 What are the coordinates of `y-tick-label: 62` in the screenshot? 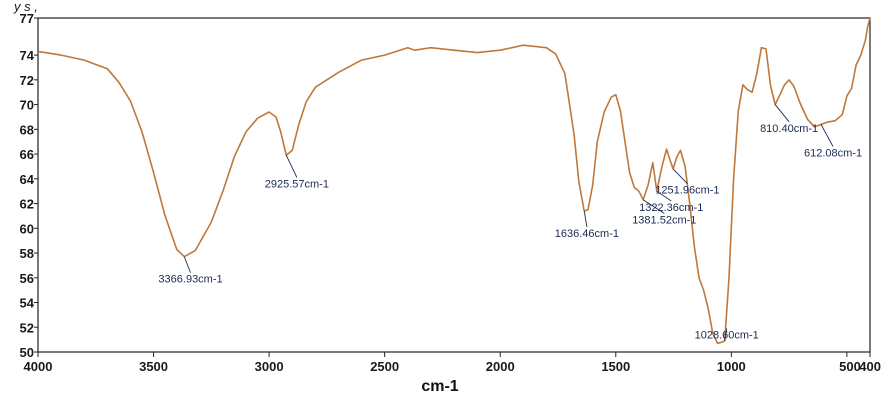 It's located at (27, 204).